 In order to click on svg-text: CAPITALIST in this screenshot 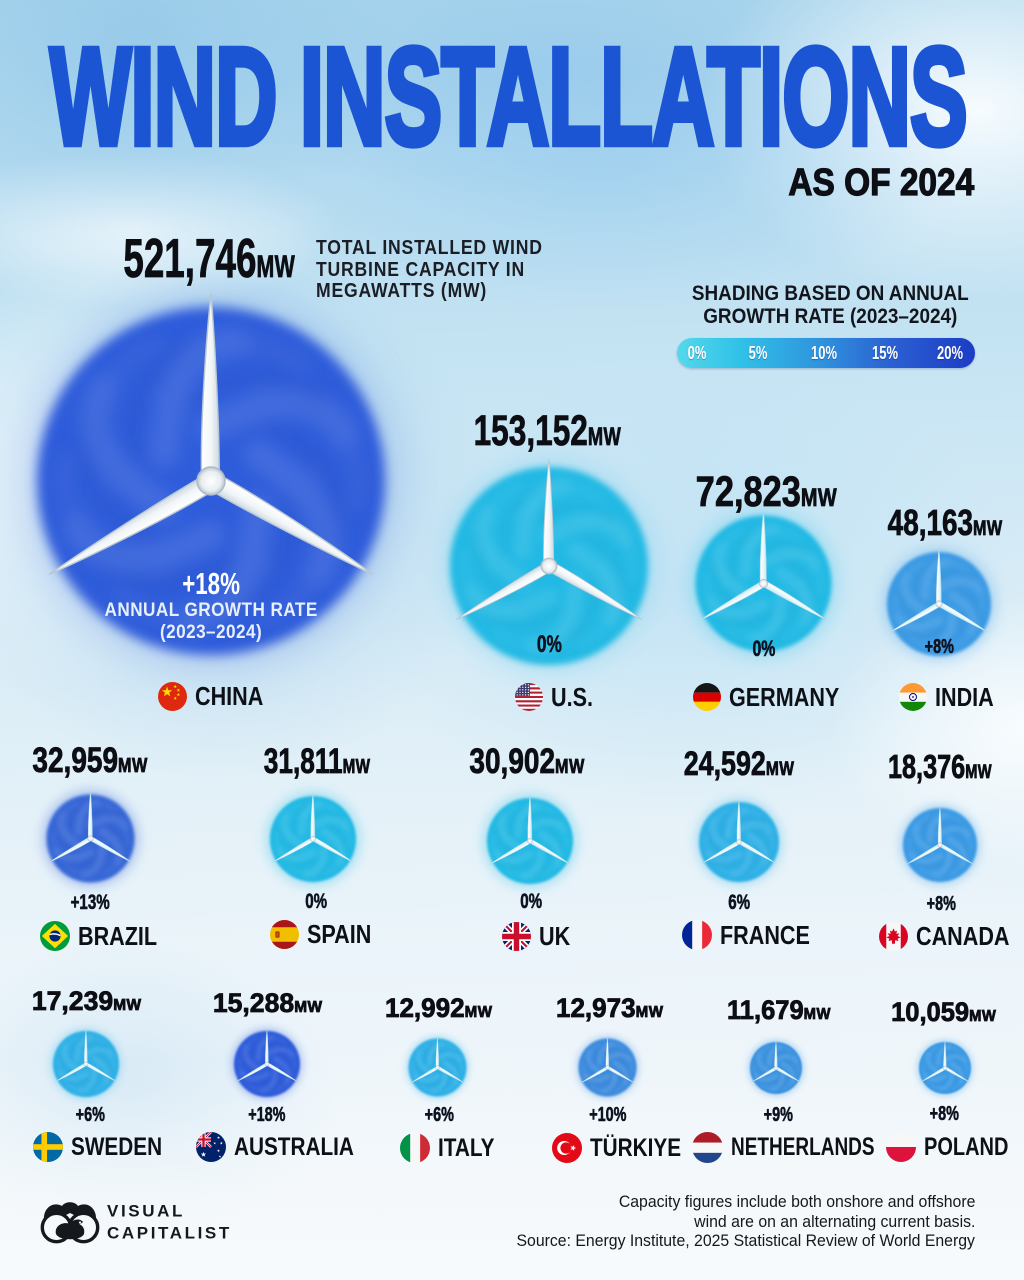, I will do `click(169, 1233)`.